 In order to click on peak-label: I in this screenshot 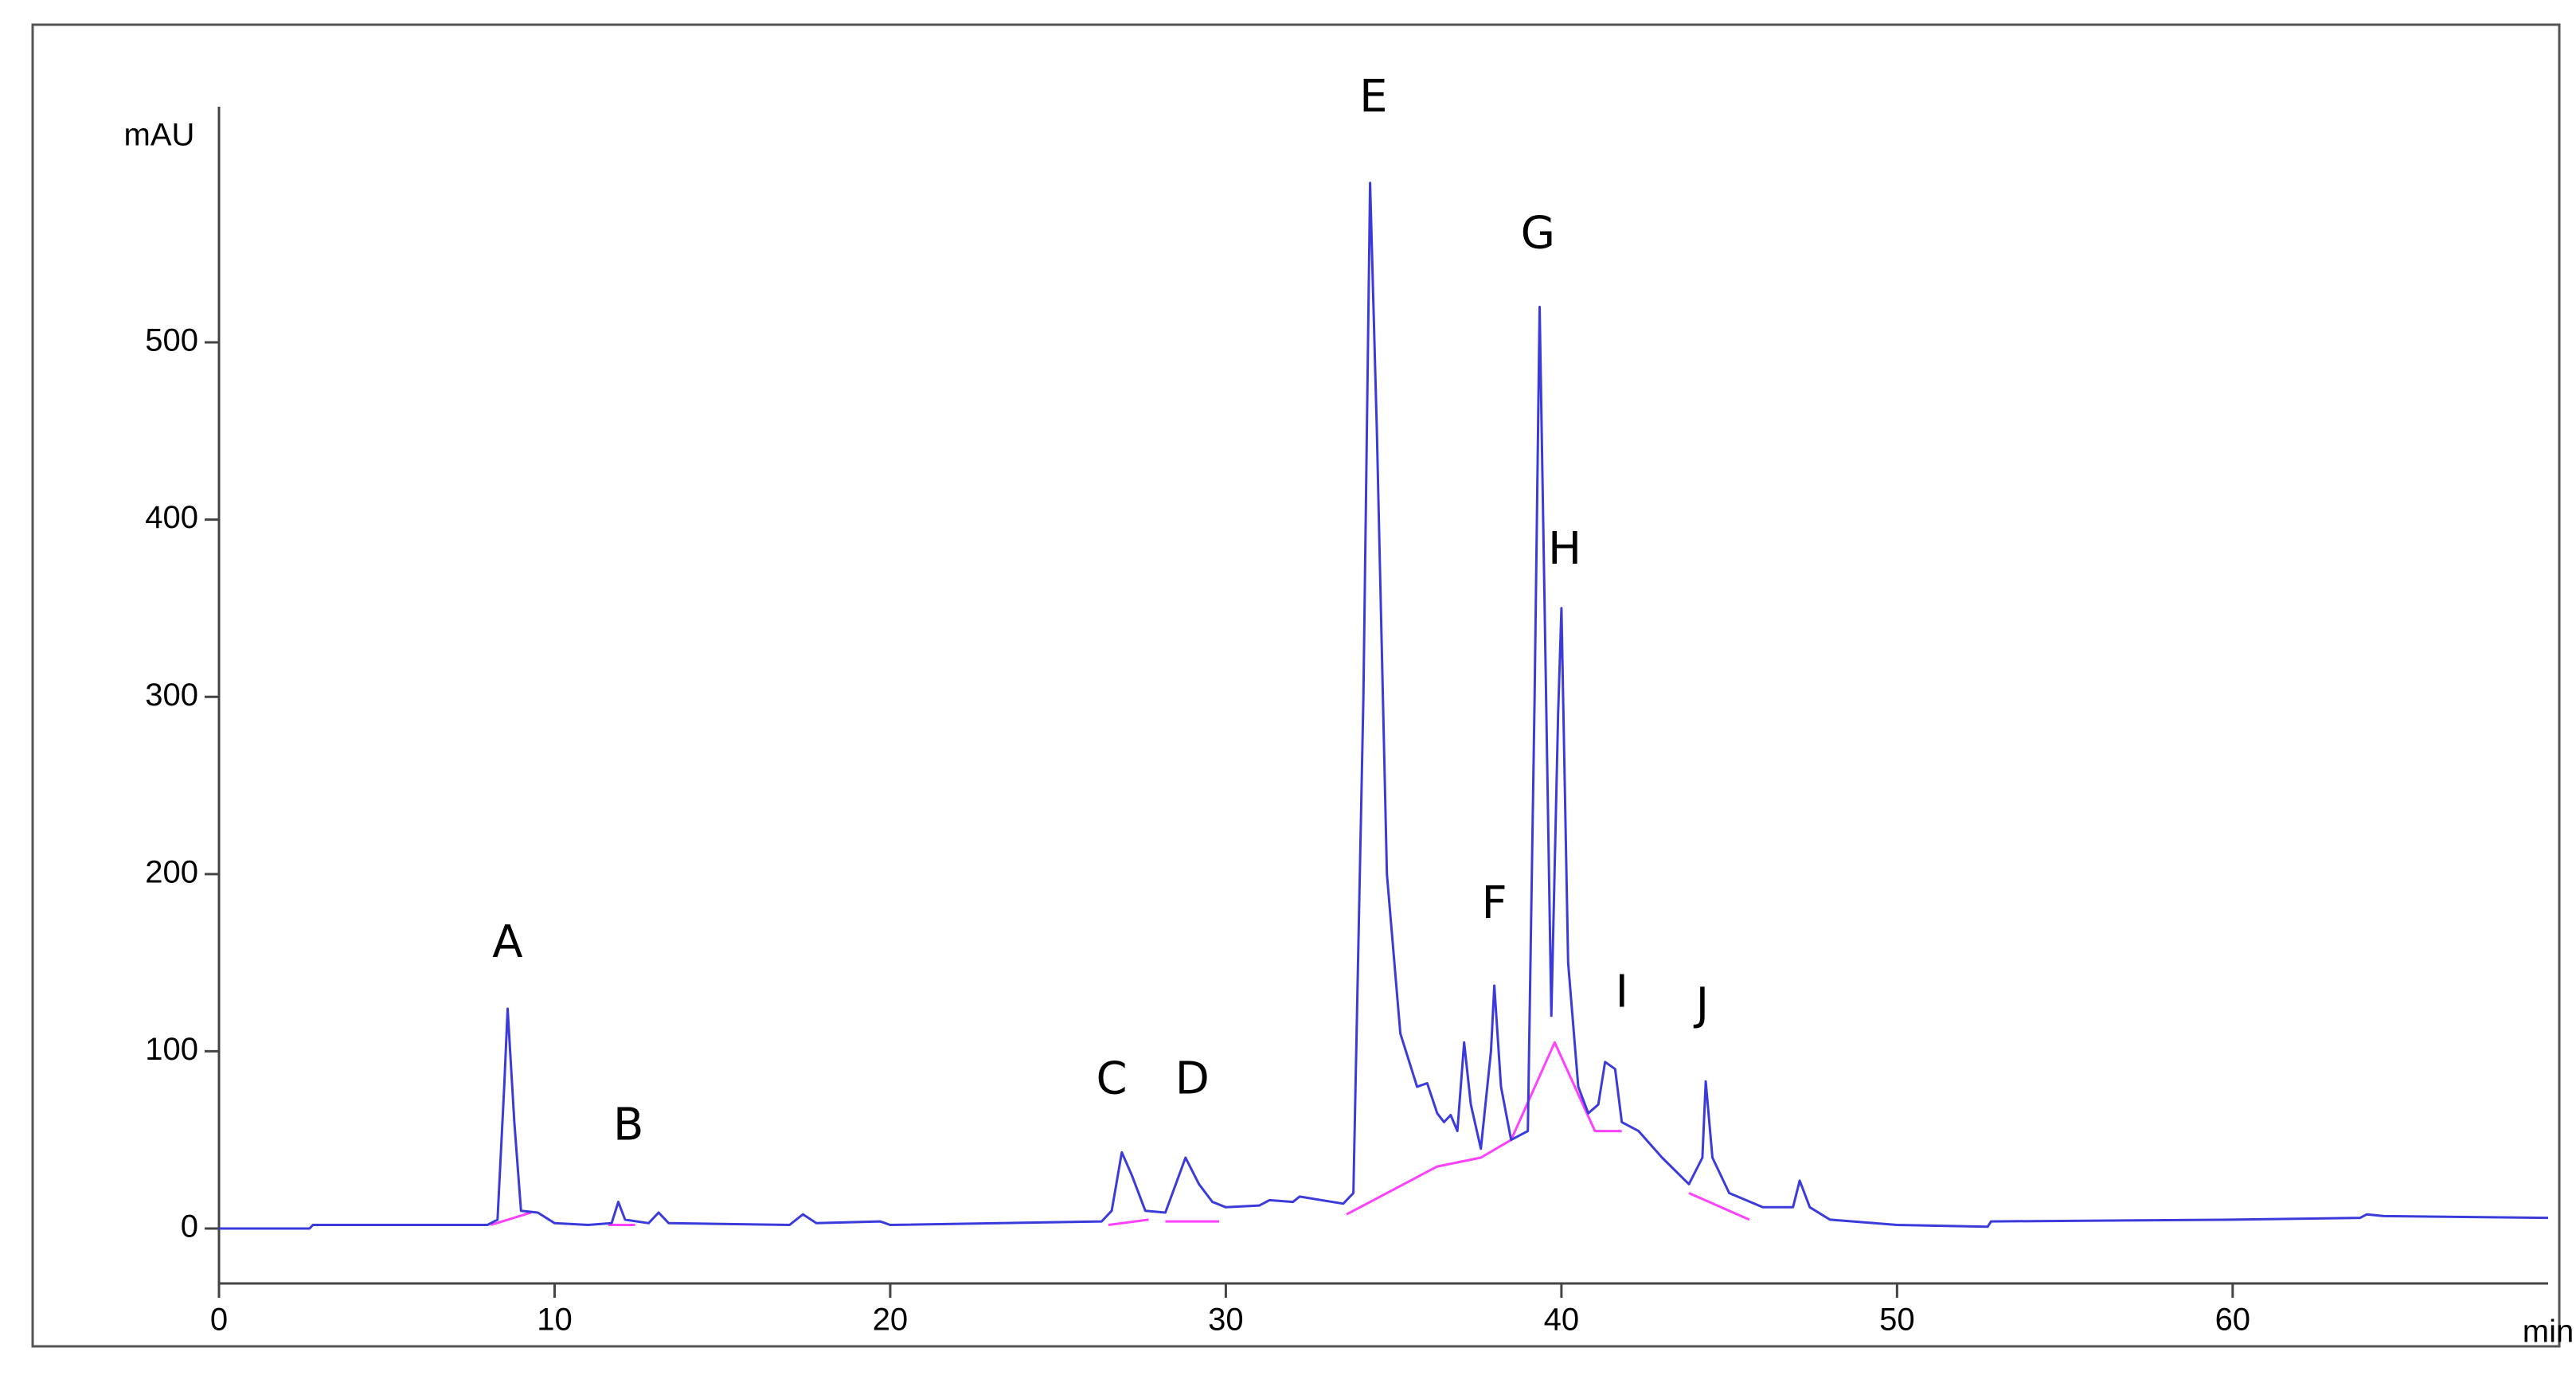, I will do `click(1621, 992)`.